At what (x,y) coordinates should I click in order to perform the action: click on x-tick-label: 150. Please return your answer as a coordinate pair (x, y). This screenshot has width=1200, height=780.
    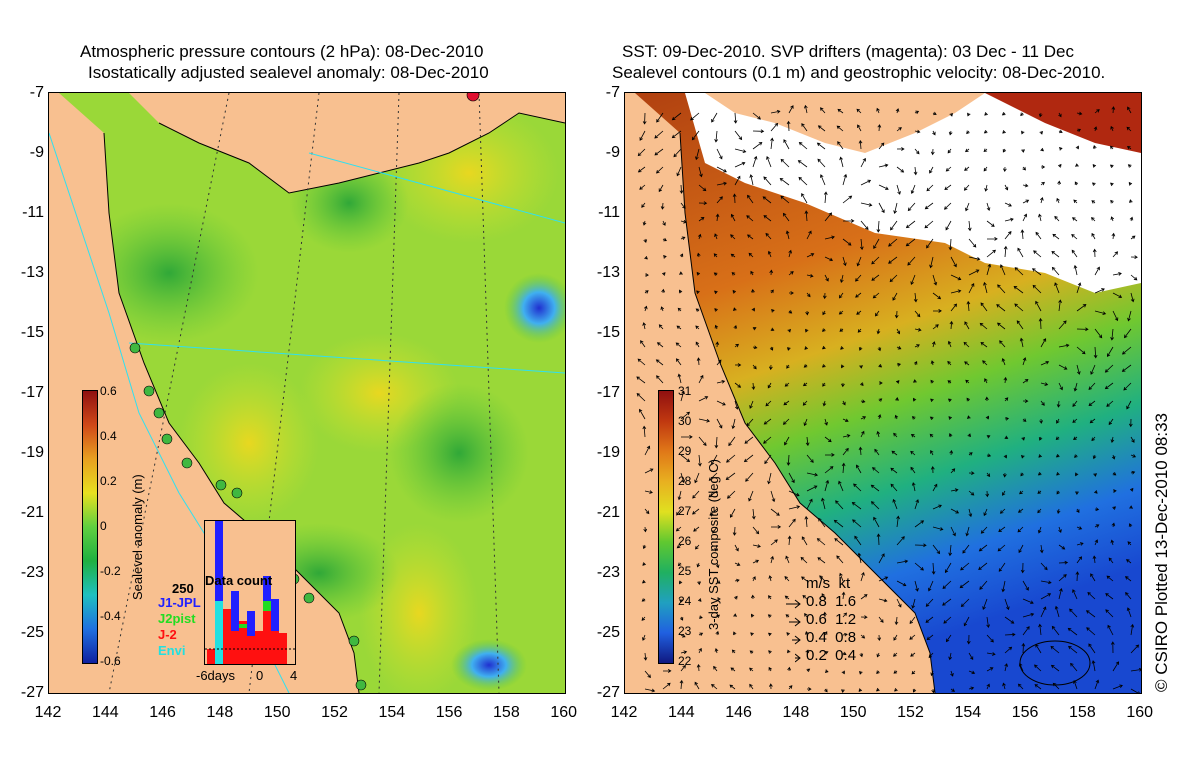
    Looking at the image, I should click on (277, 712).